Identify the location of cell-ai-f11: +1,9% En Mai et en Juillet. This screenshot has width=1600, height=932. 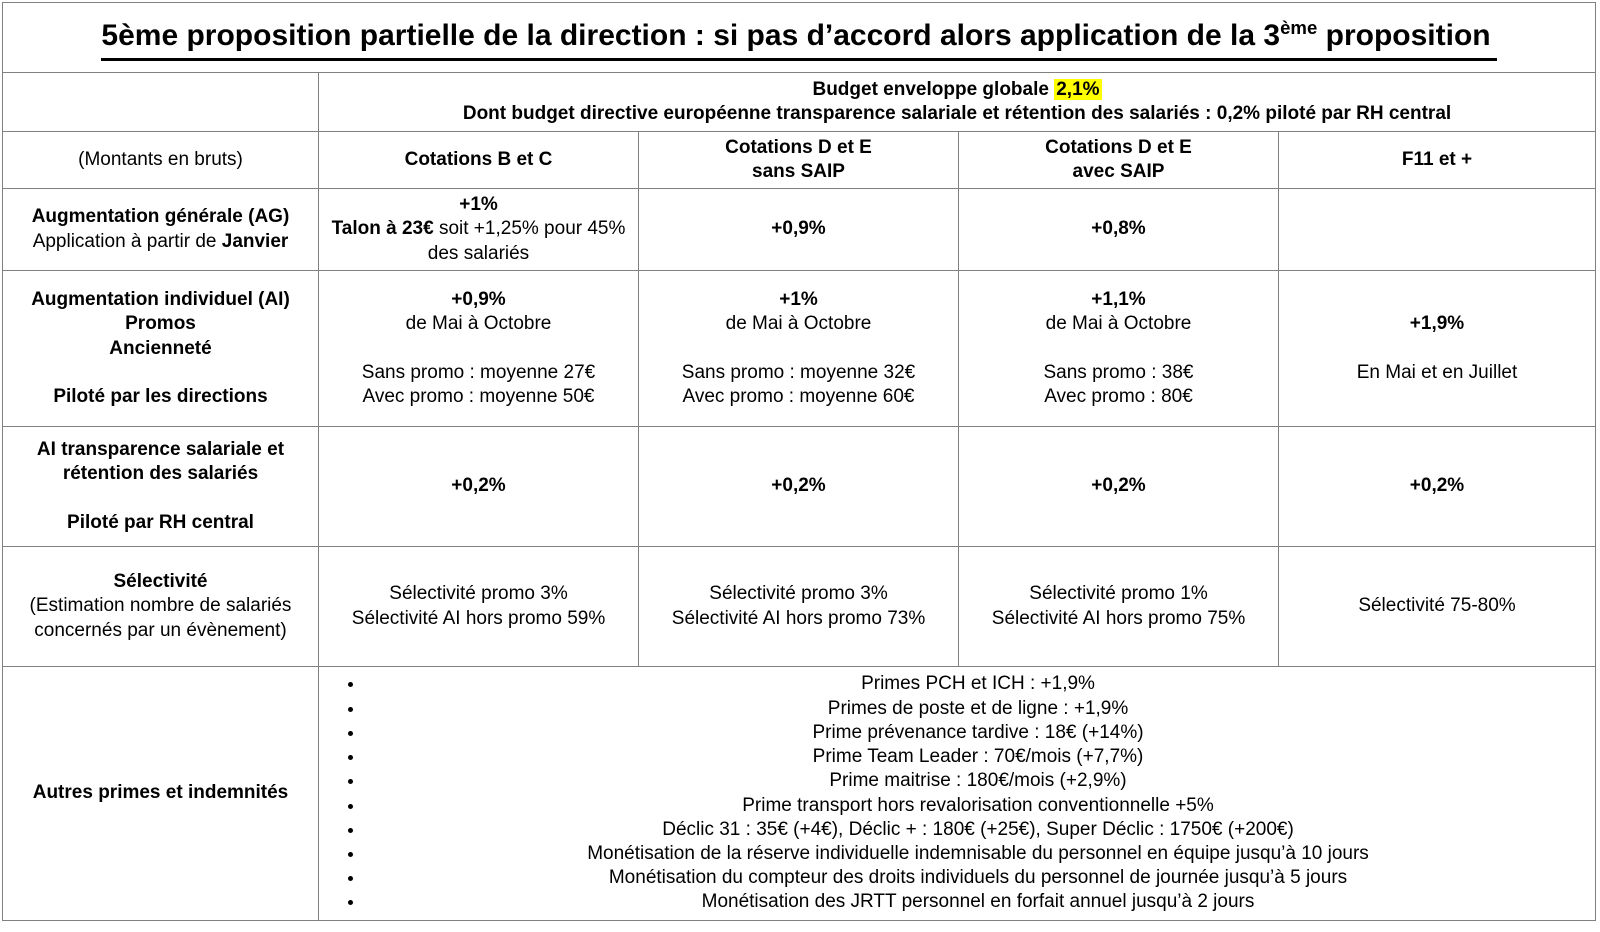
(1437, 348).